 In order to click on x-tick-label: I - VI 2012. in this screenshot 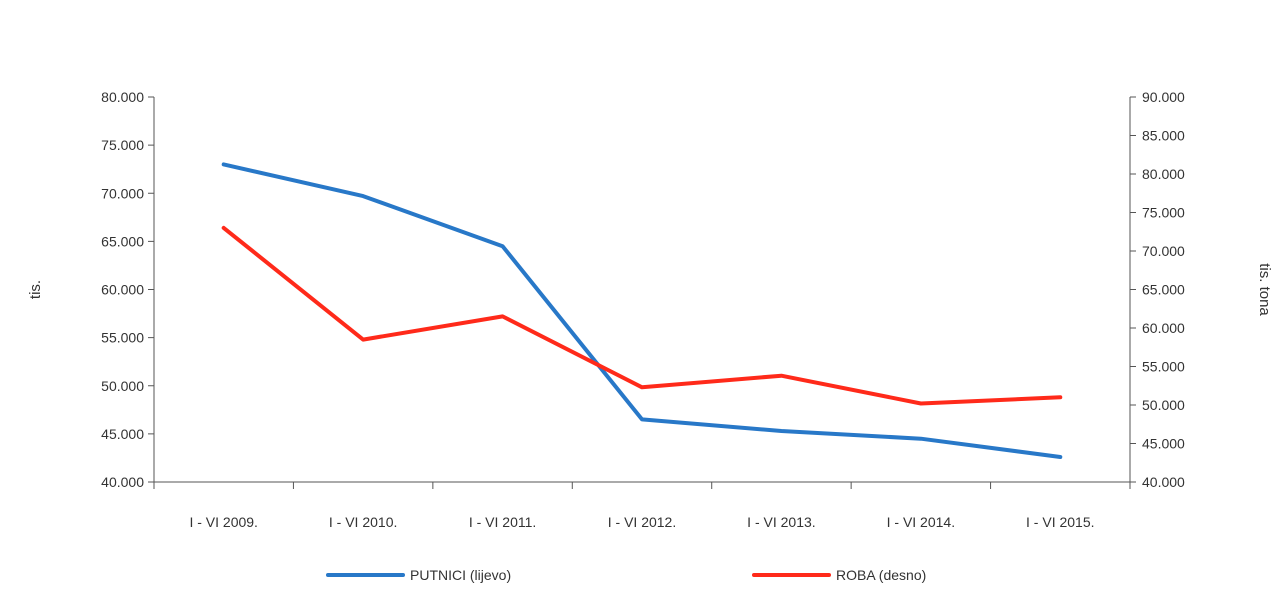, I will do `click(642, 522)`.